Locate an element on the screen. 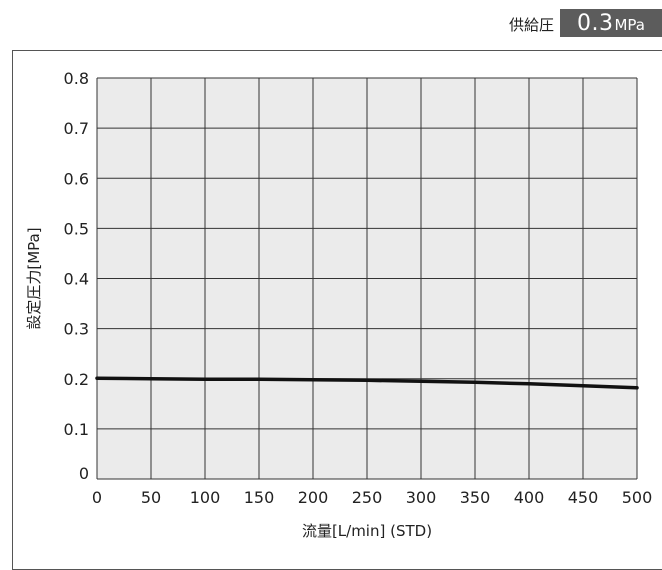 The width and height of the screenshot is (662, 570). x-tick-label: 300 is located at coordinates (421, 497).